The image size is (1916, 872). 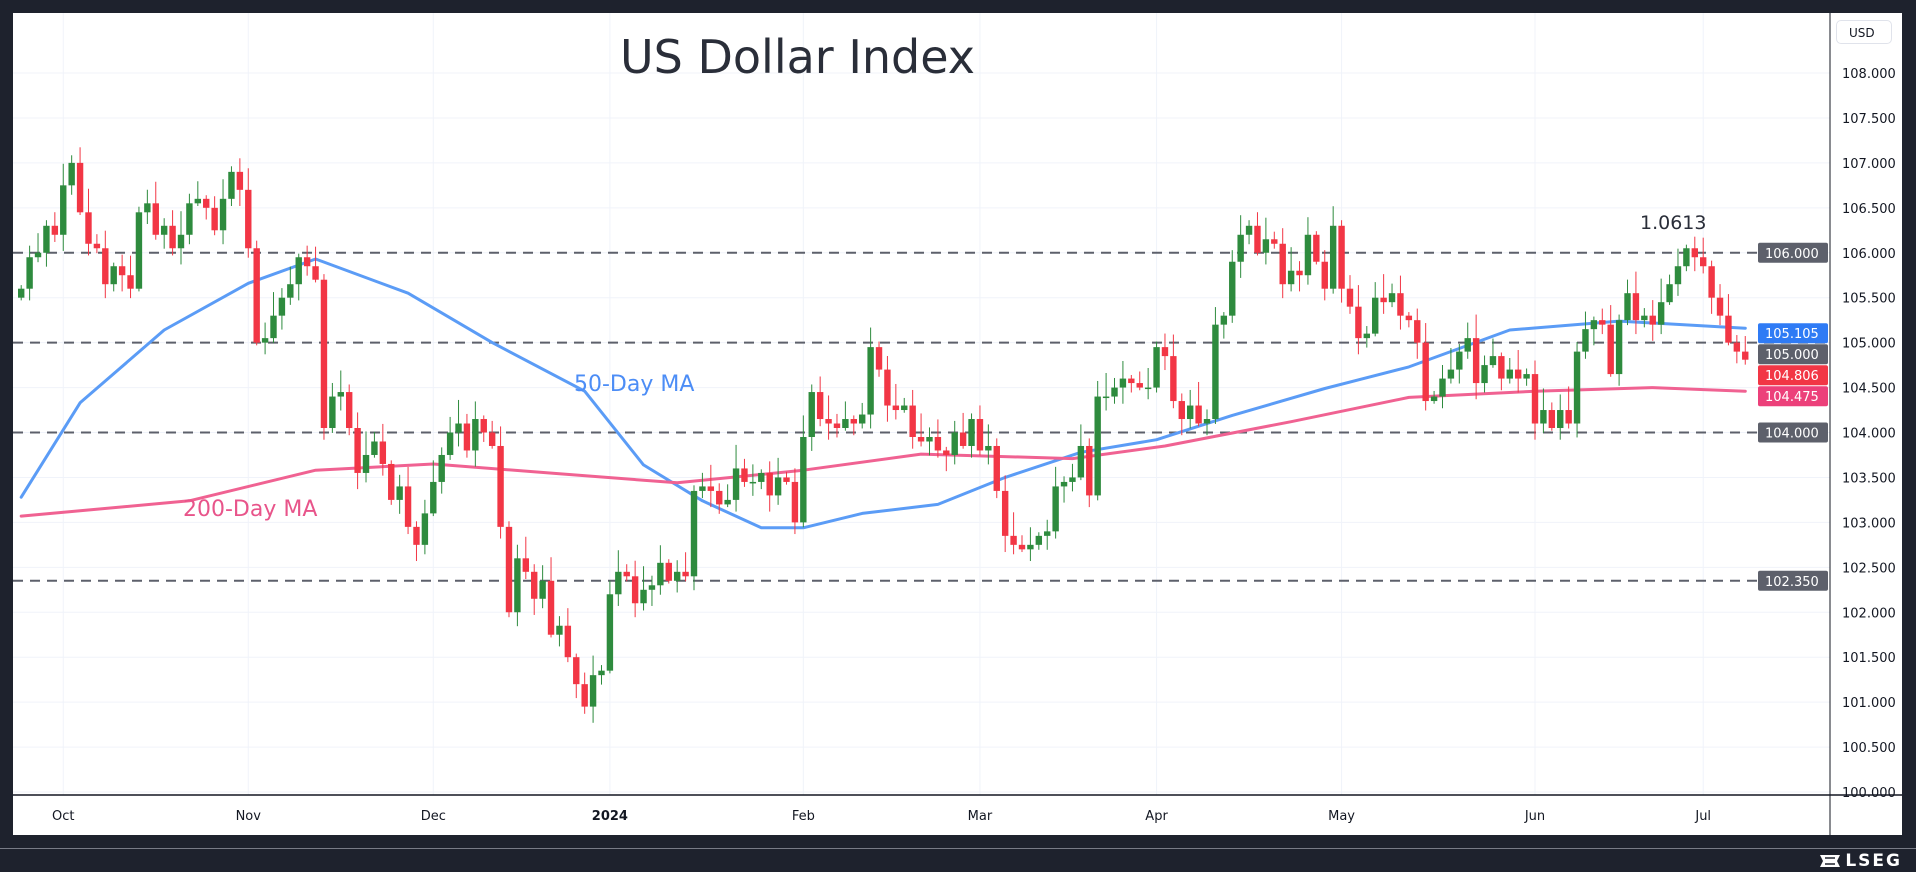 I want to click on x-tick-label: 2024, so click(x=610, y=816).